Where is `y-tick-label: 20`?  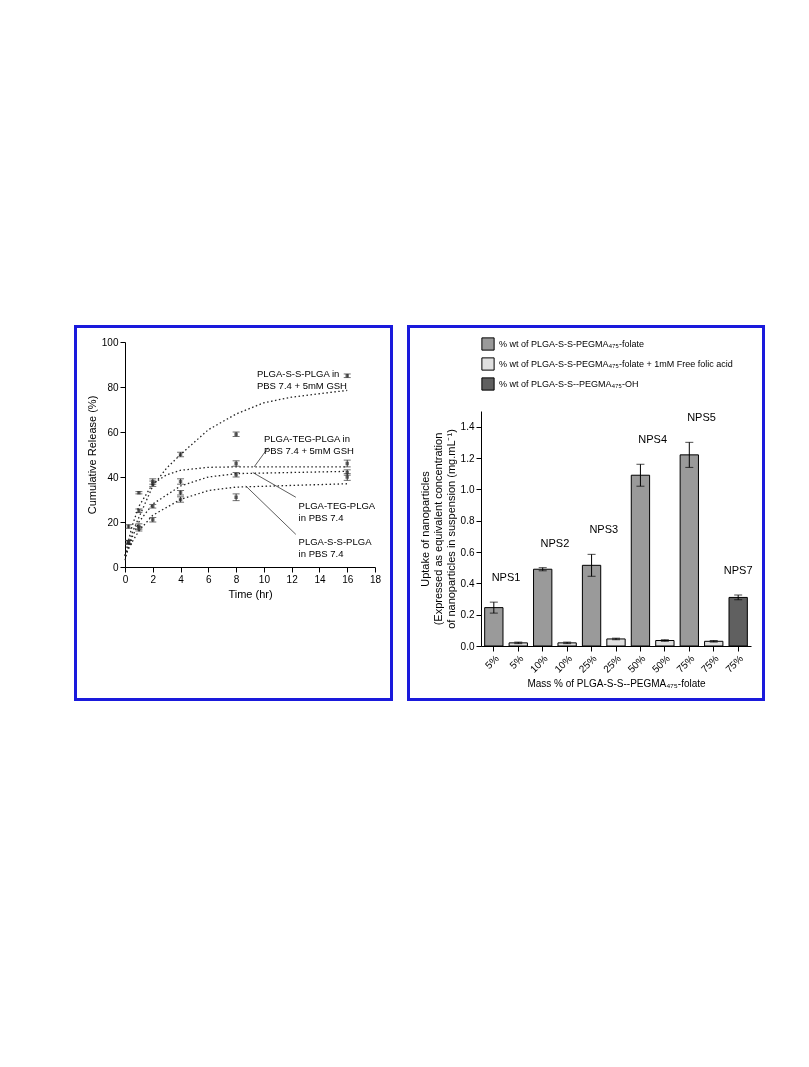 y-tick-label: 20 is located at coordinates (113, 522).